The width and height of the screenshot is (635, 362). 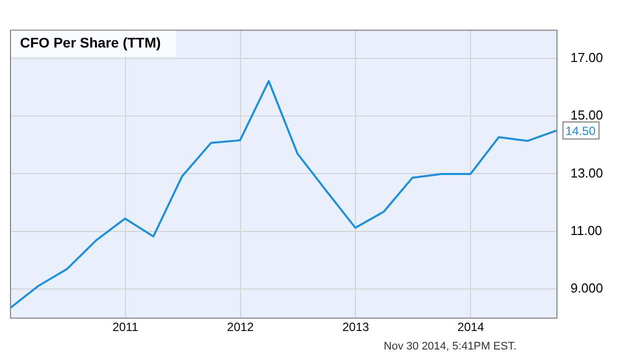 What do you see at coordinates (125, 327) in the screenshot?
I see `x-tick-label: 2011` at bounding box center [125, 327].